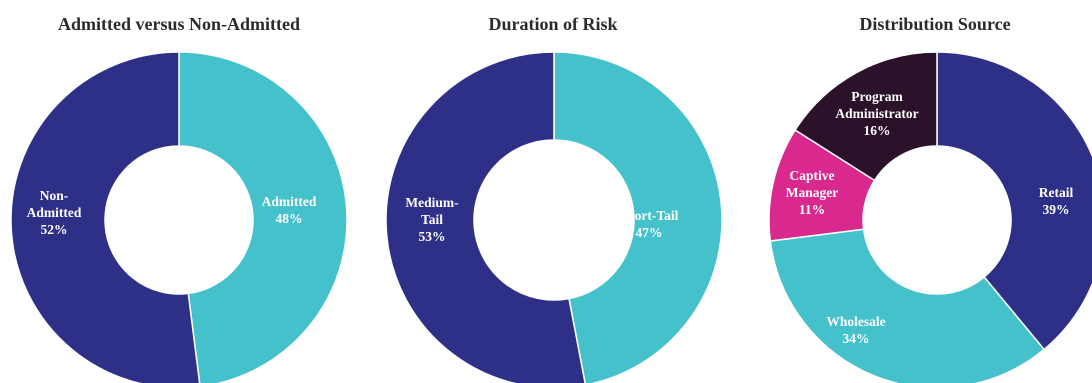 This screenshot has height=383, width=1092. Describe the element at coordinates (855, 330) in the screenshot. I see `slice-label-wholesale: Wholesale 34%` at that location.